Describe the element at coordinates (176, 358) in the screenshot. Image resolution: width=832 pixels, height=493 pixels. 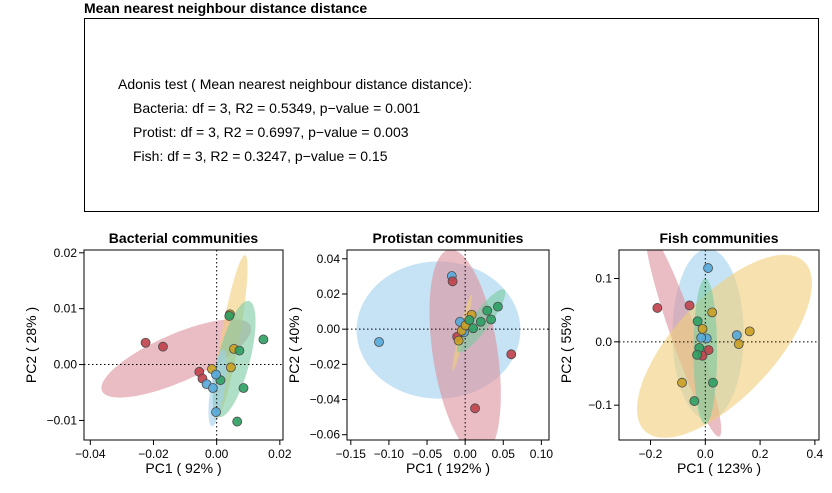
I see `ellipse-red` at that location.